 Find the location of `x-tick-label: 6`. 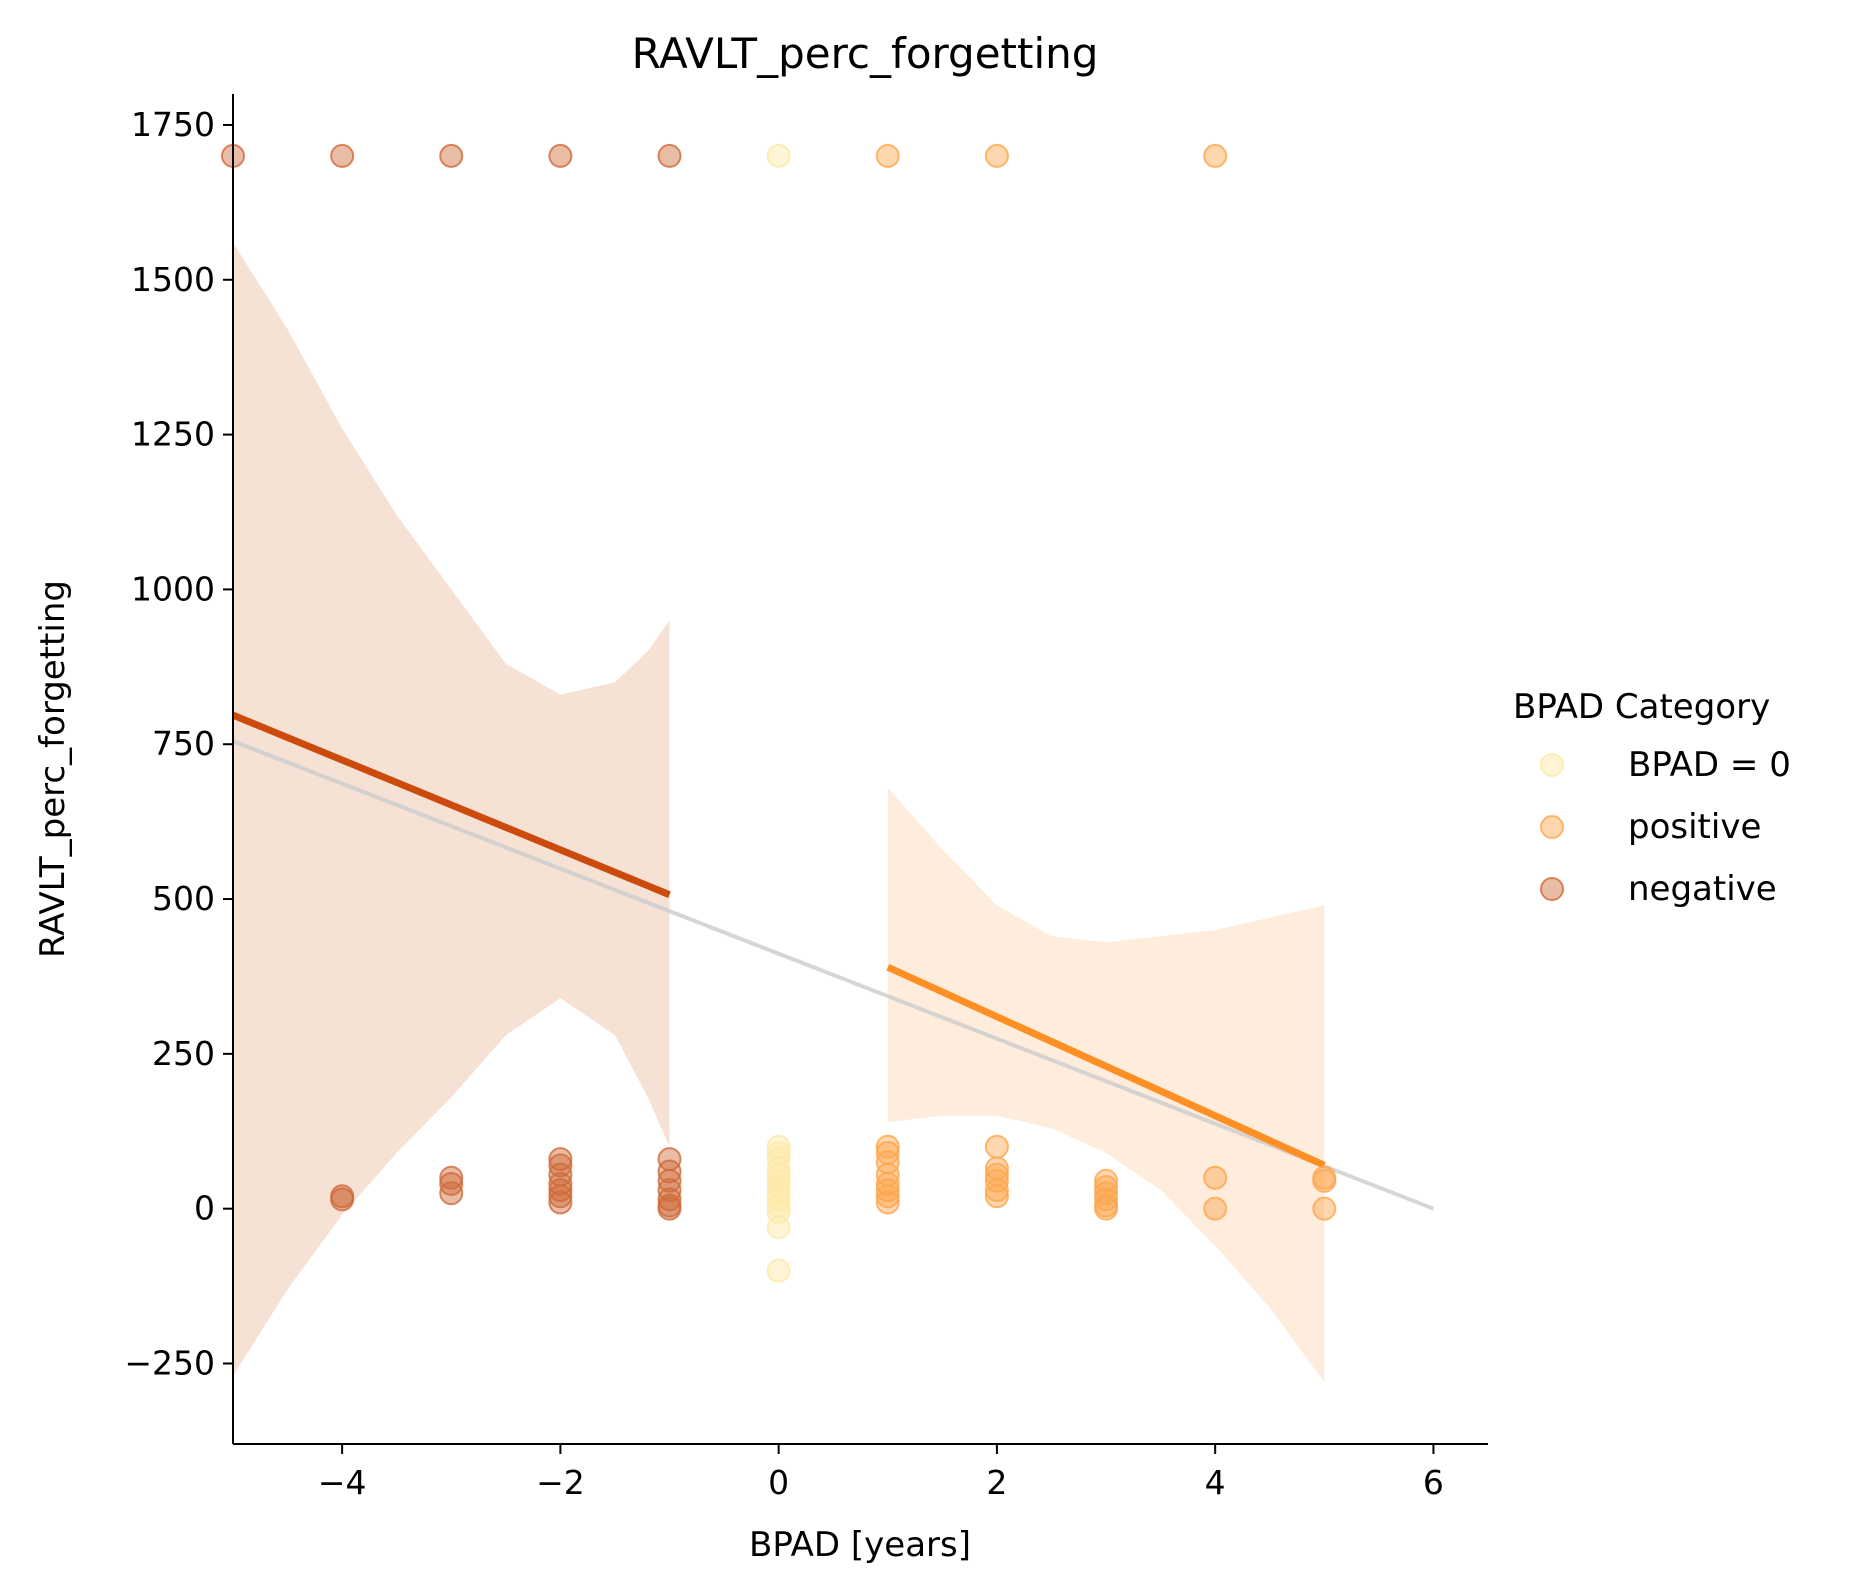

x-tick-label: 6 is located at coordinates (1433, 1482).